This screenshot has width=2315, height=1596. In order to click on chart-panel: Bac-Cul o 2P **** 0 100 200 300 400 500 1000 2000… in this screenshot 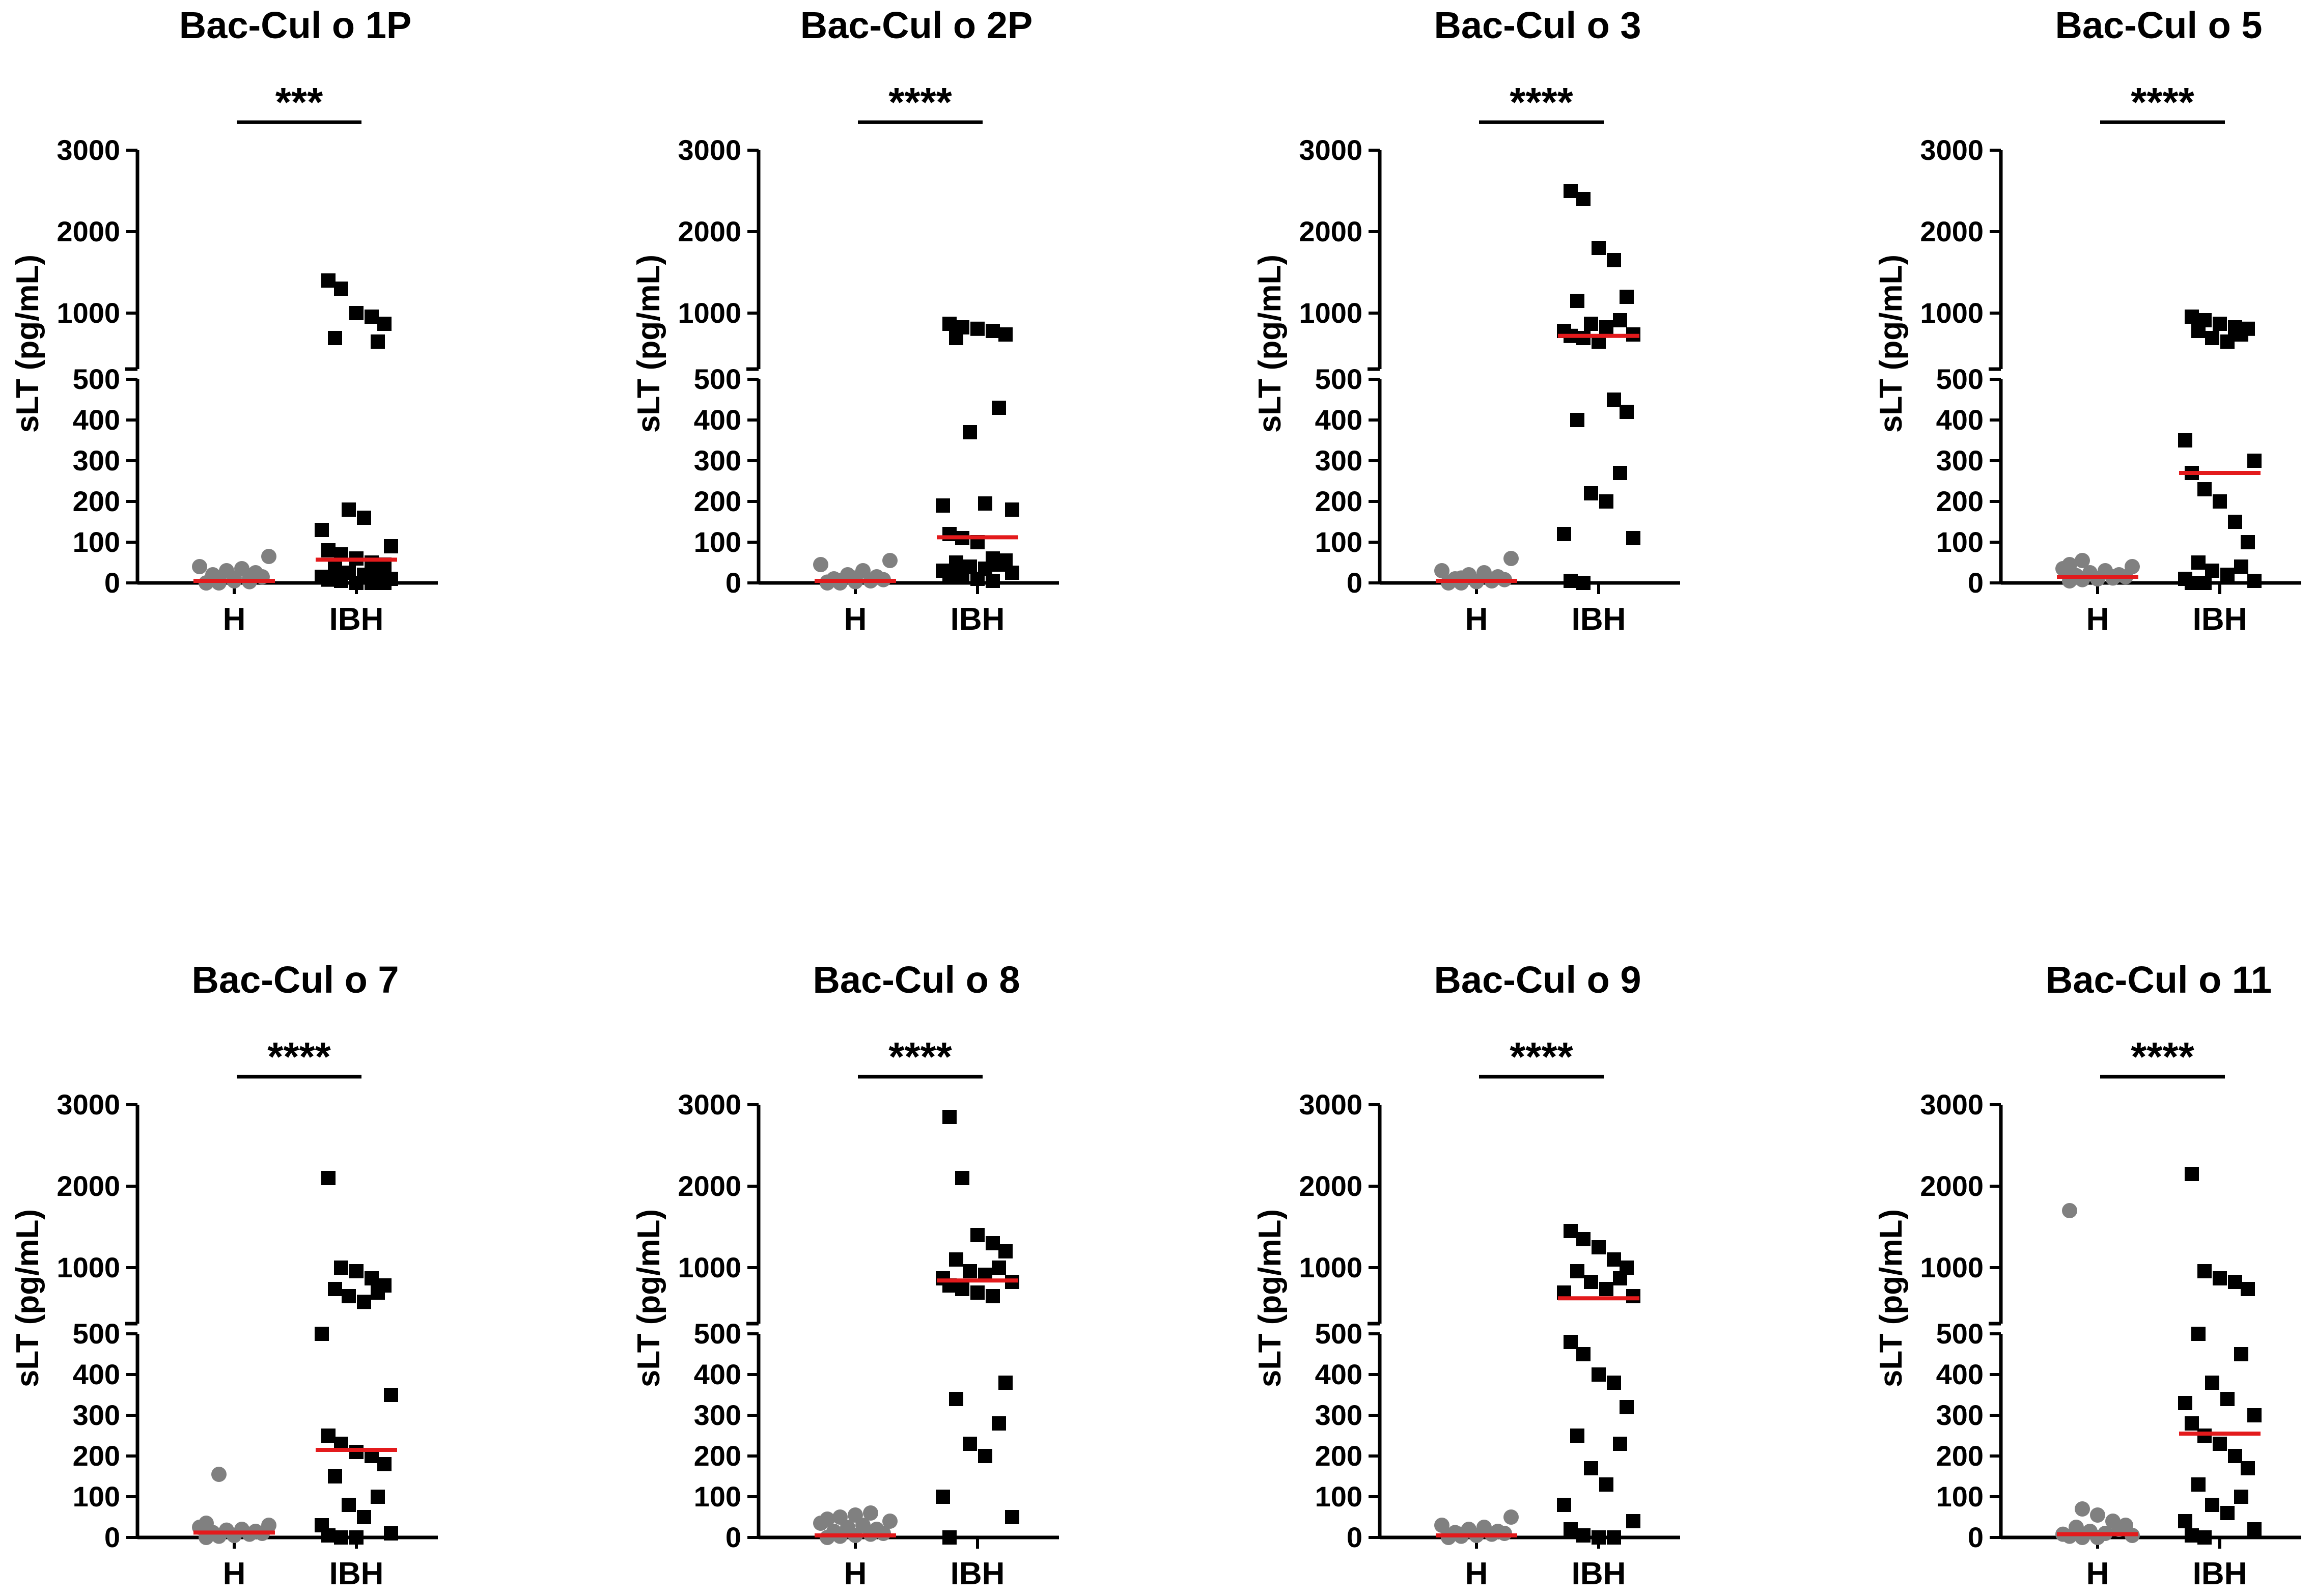, I will do `click(845, 320)`.